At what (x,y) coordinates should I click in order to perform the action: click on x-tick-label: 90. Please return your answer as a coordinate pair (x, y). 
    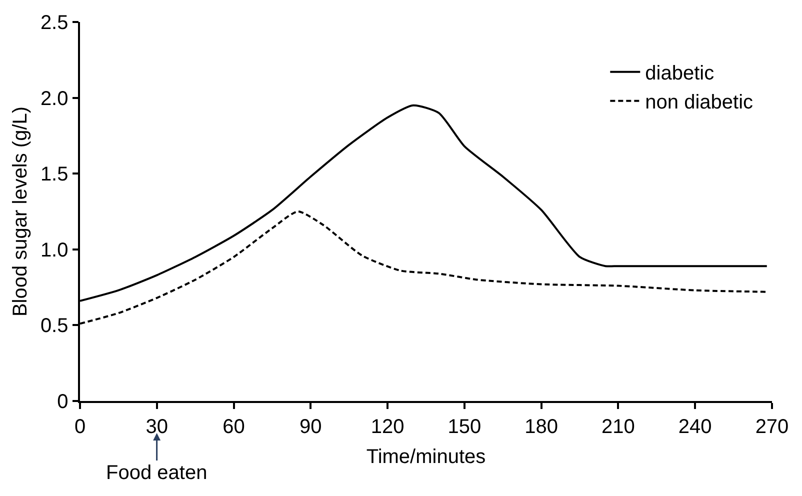
    Looking at the image, I should click on (311, 427).